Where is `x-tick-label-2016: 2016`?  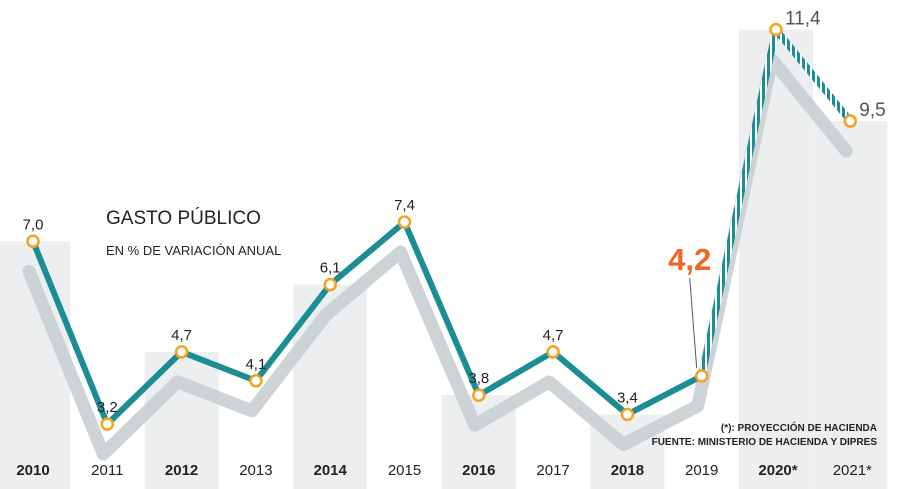
x-tick-label-2016: 2016 is located at coordinates (478, 470).